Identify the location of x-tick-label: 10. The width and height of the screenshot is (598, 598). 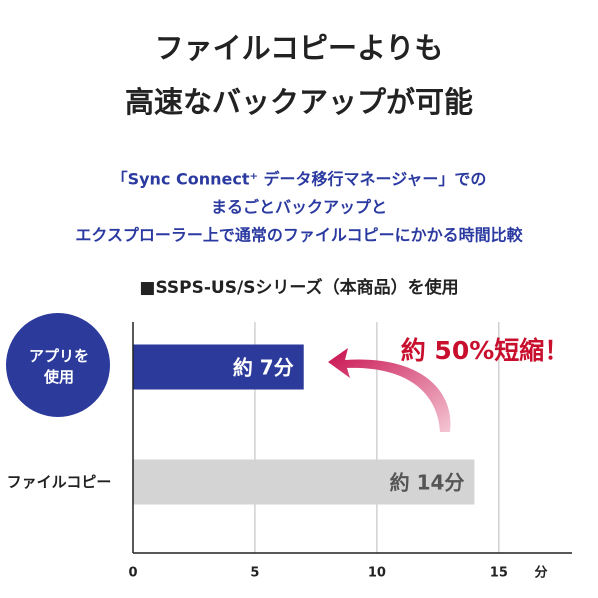
(377, 573).